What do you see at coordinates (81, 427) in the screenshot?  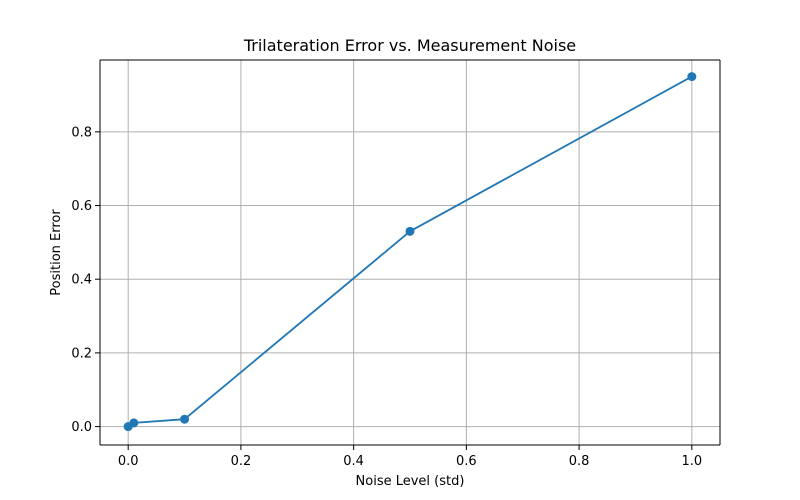 I see `y-tick-label: 0.0` at bounding box center [81, 427].